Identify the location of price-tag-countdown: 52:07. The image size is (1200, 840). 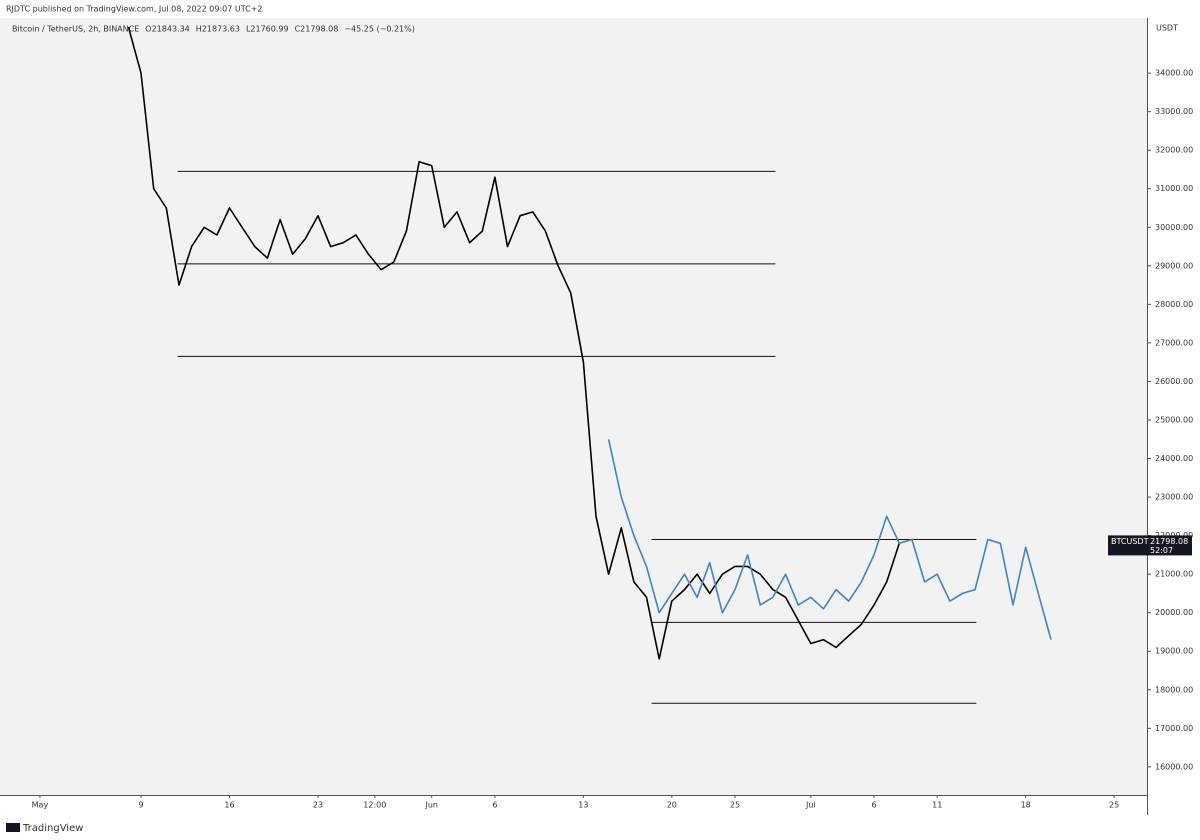
(1161, 550).